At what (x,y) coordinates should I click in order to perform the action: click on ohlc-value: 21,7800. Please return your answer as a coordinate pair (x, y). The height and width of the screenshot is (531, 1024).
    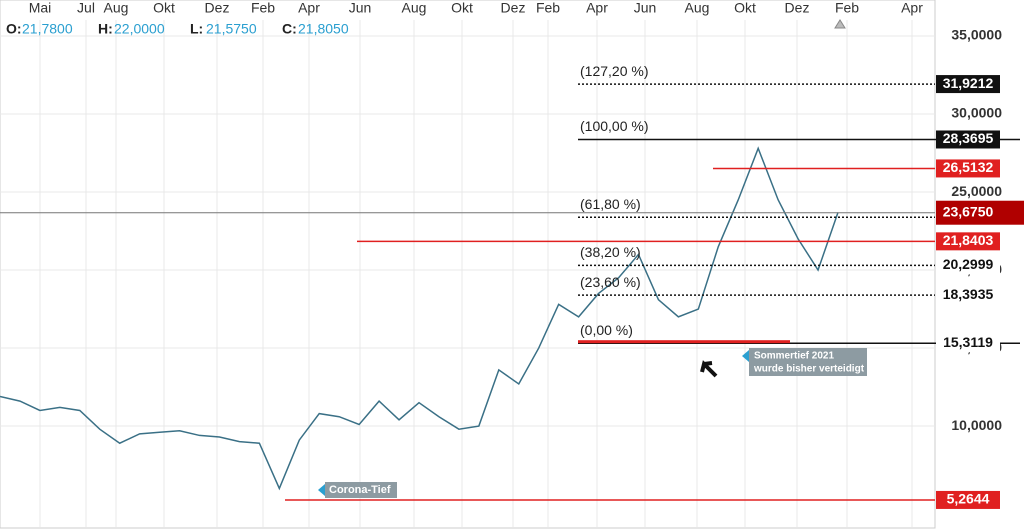
    Looking at the image, I should click on (47, 29).